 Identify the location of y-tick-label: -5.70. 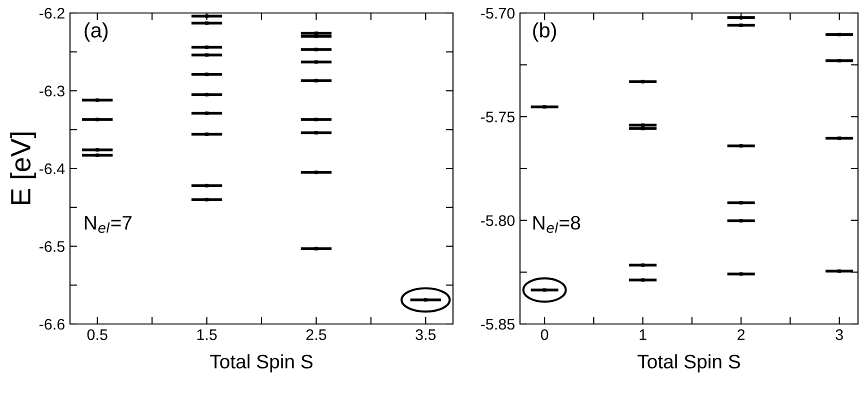
(498, 13).